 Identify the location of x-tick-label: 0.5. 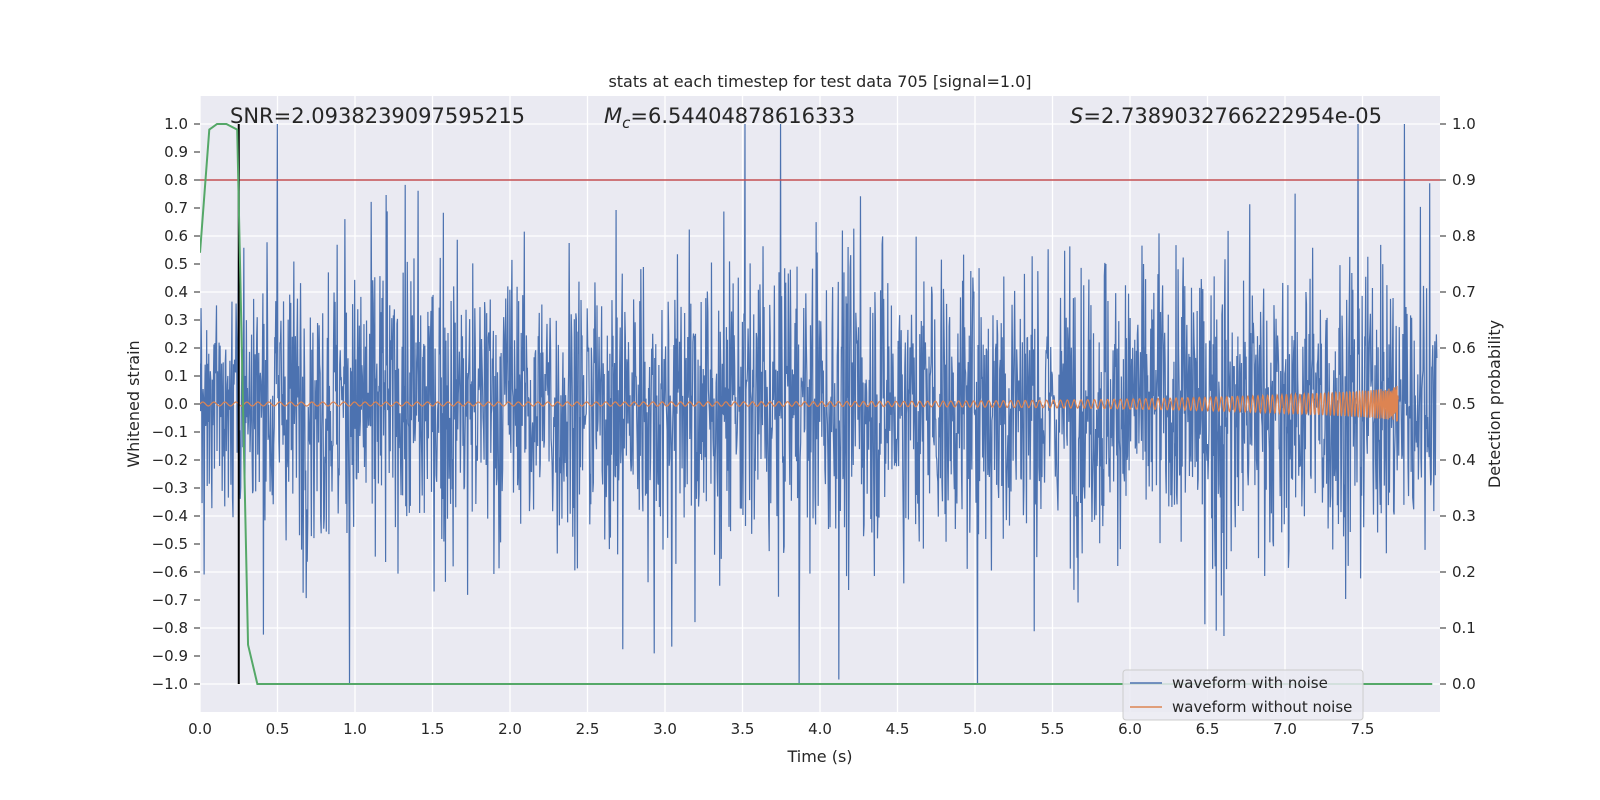
(278, 729).